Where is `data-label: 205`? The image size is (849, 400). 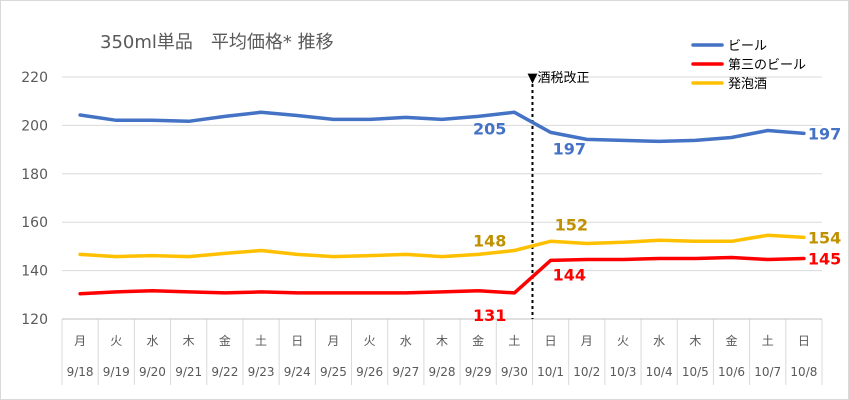
data-label: 205 is located at coordinates (489, 128).